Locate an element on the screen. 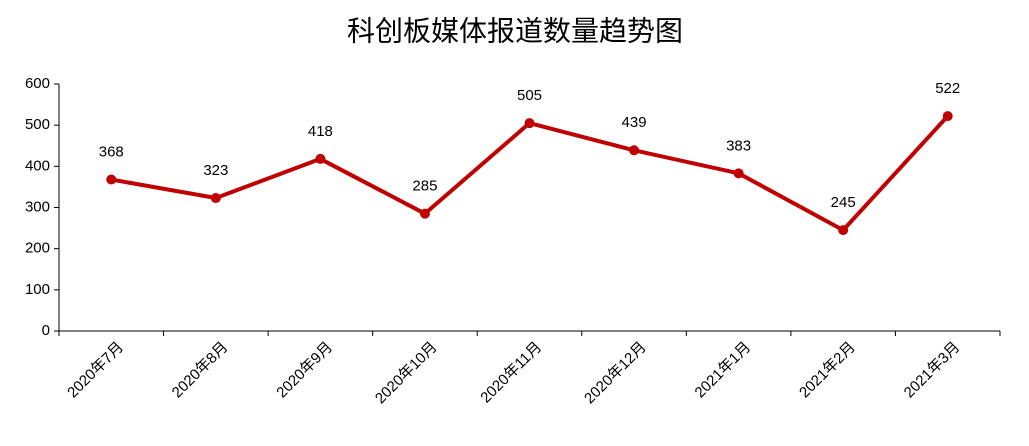  data-label: 439 is located at coordinates (634, 122).